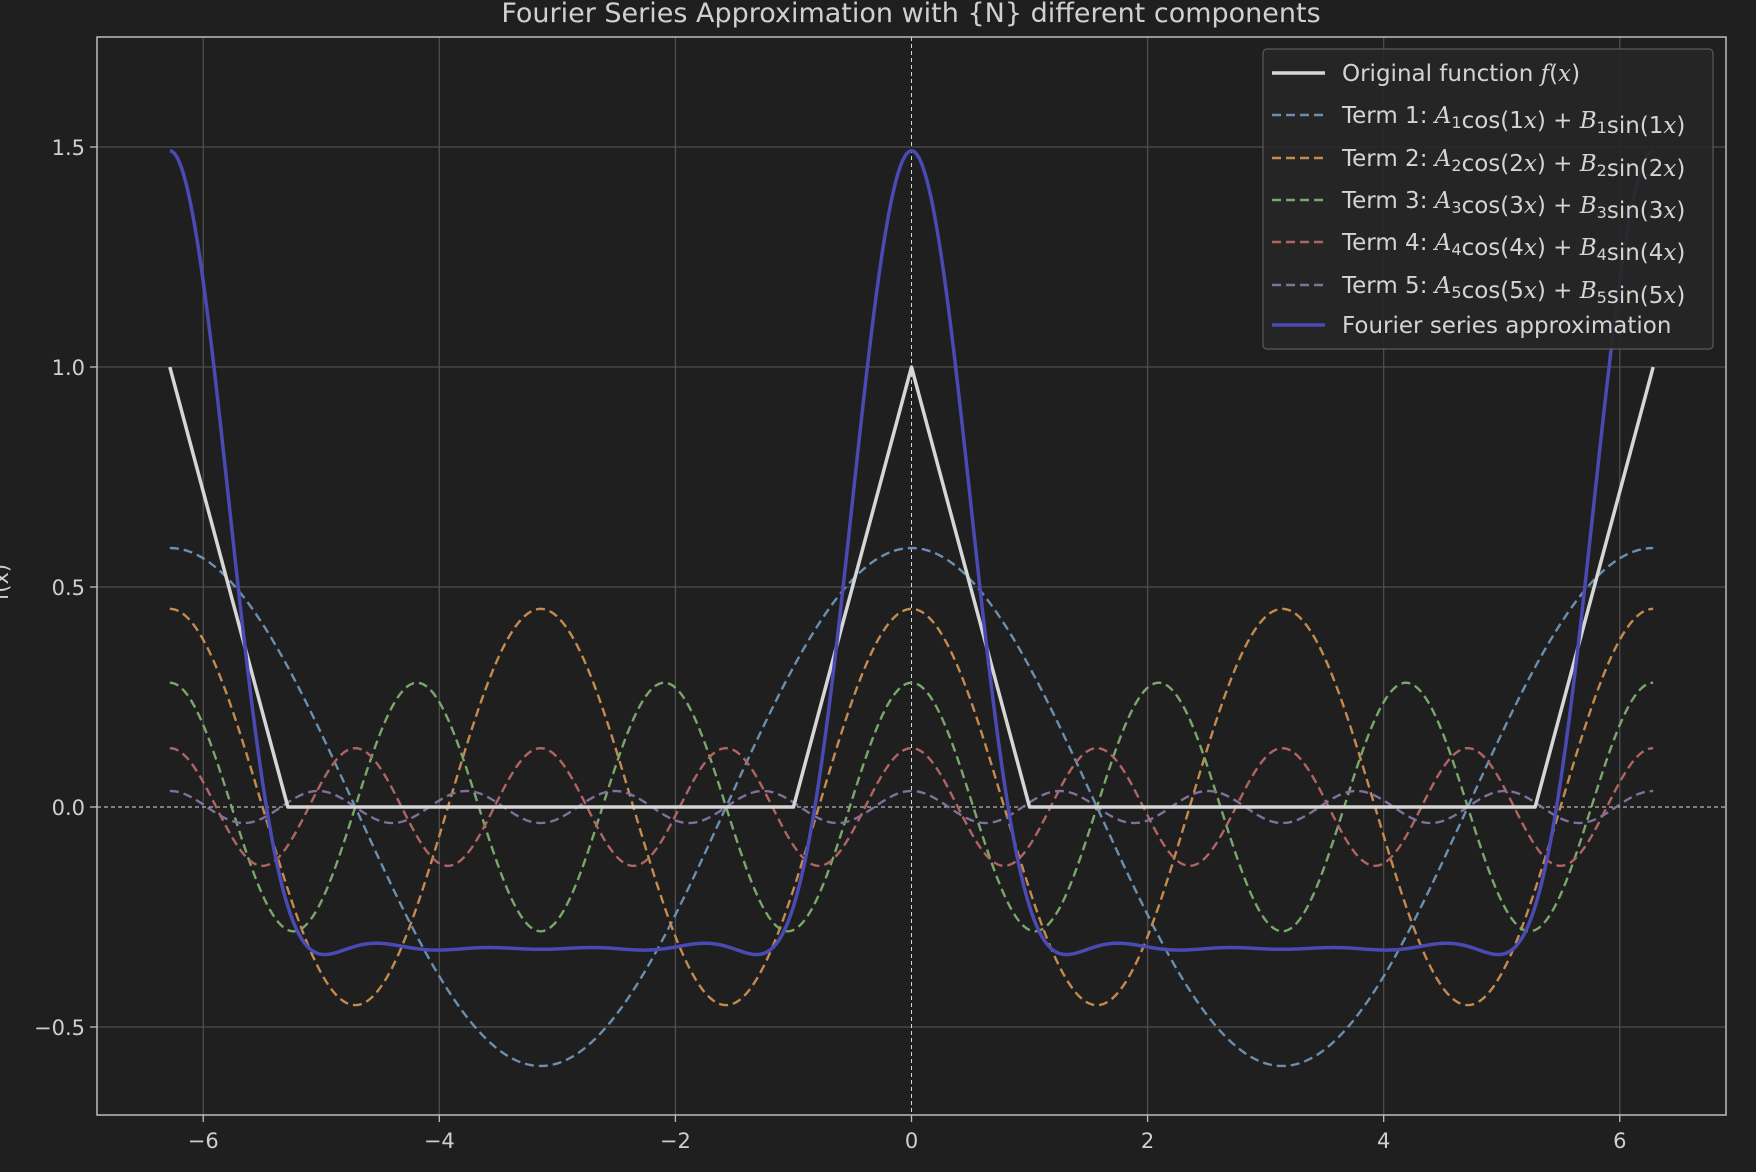  What do you see at coordinates (1493, 206) in the screenshot?
I see `legend-math-part: cos(3` at bounding box center [1493, 206].